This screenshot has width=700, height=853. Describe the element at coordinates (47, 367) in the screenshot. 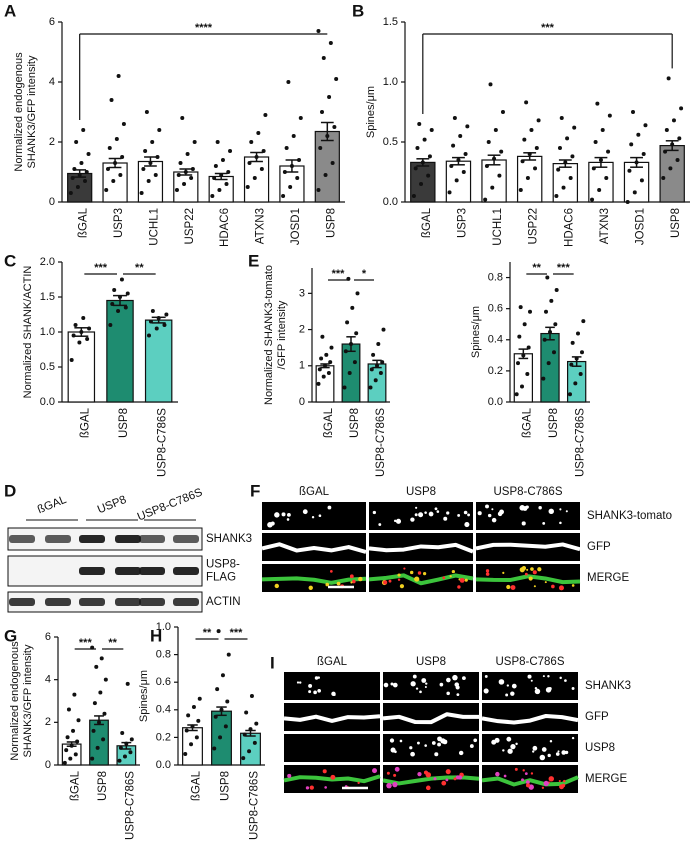

I see `y-tick-label: 0.5` at that location.